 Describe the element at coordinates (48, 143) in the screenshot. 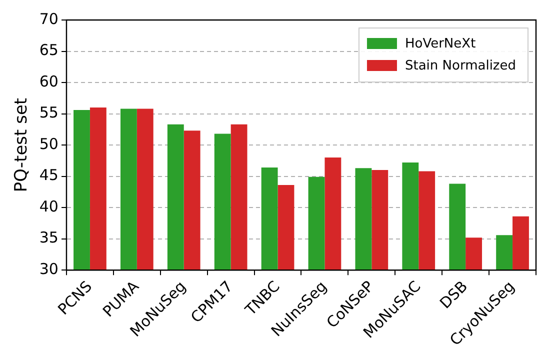

I see `y-tick-label: 50` at that location.